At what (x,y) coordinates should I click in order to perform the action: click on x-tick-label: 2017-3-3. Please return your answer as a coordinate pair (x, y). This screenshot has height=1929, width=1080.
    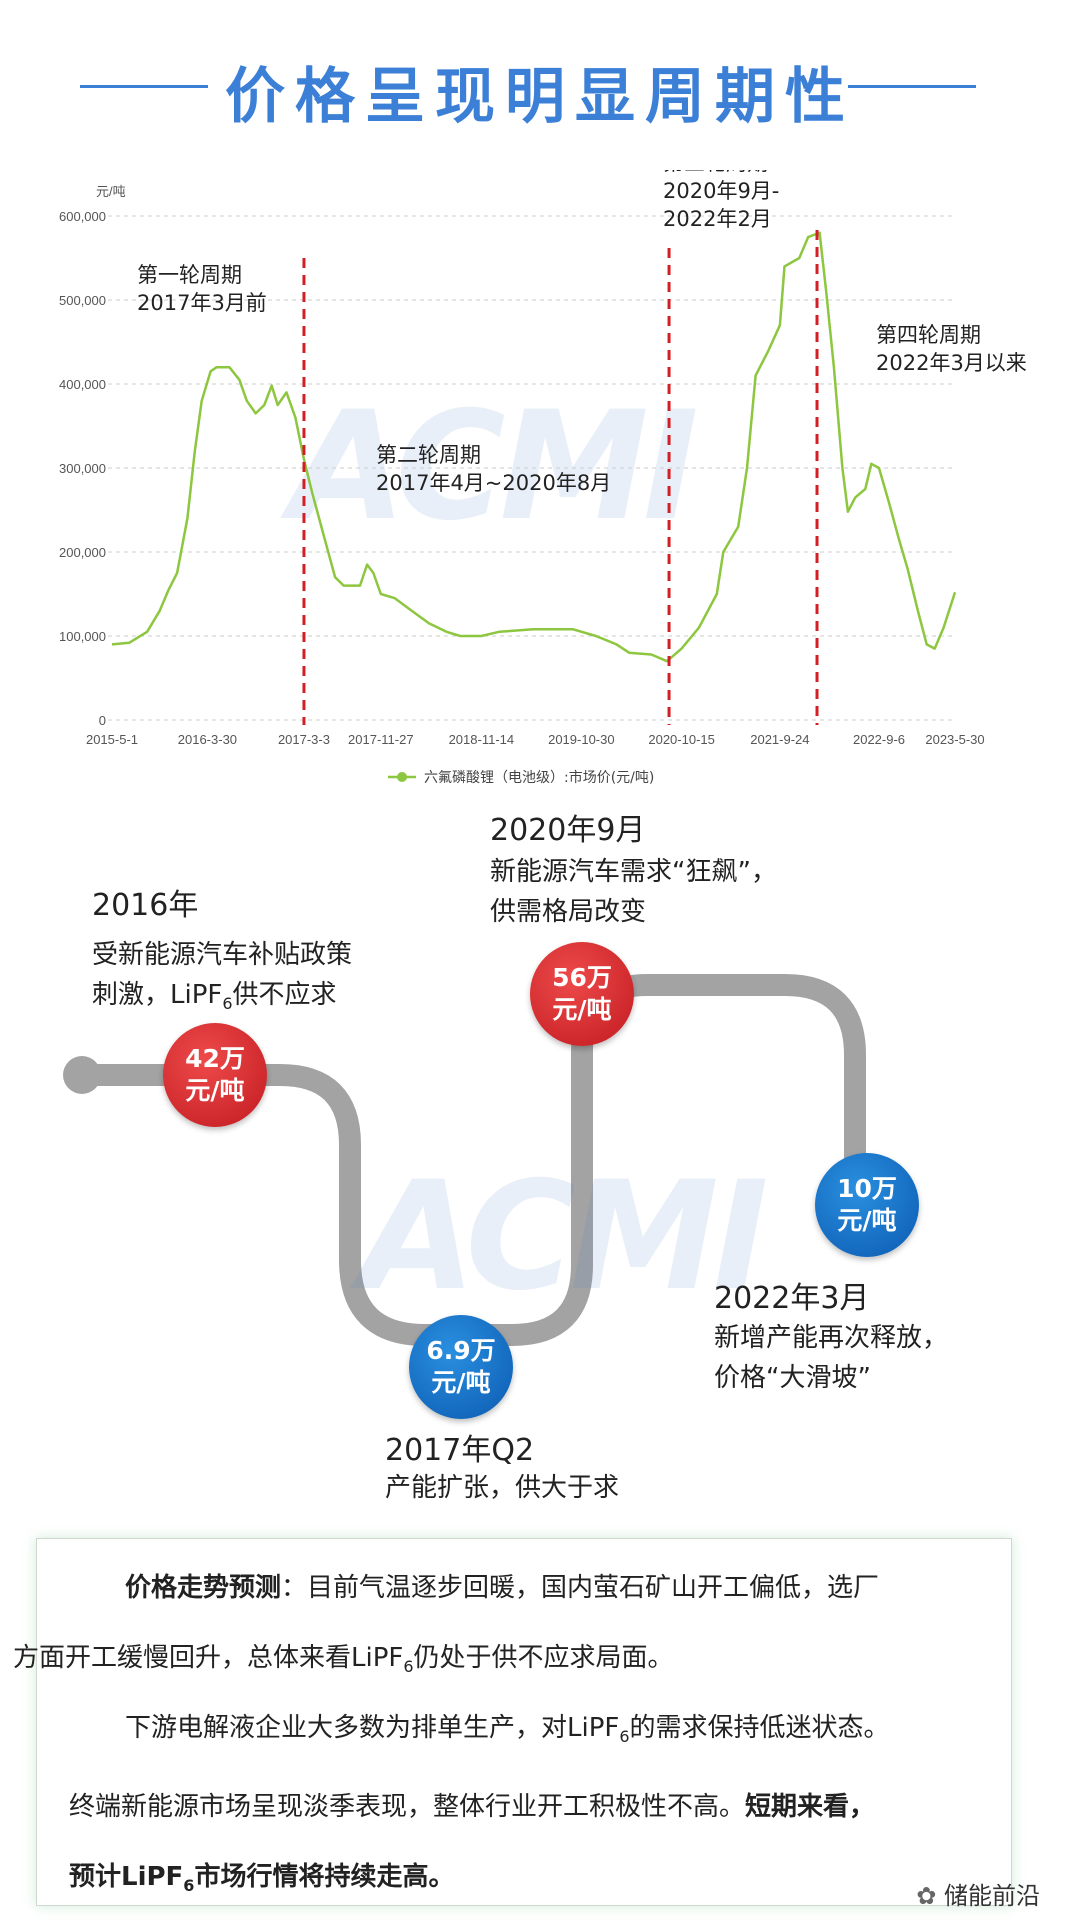
    Looking at the image, I should click on (304, 739).